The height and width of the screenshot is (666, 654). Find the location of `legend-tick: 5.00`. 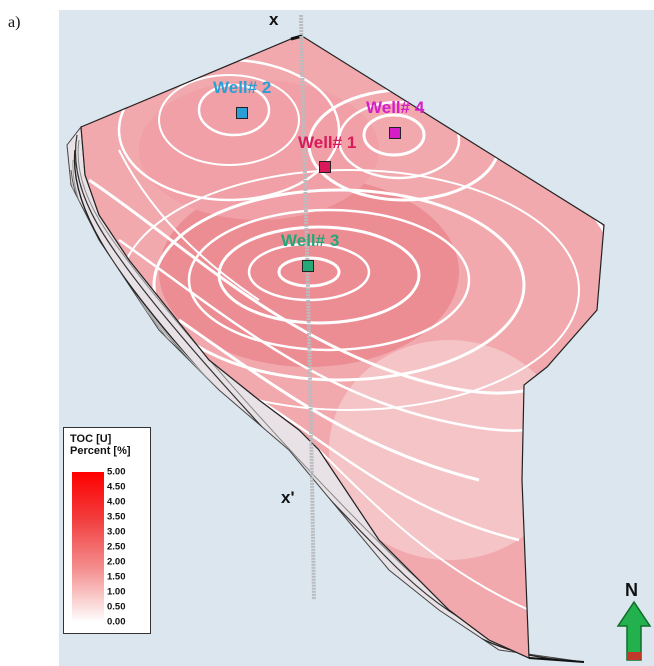

legend-tick: 5.00 is located at coordinates (116, 472).